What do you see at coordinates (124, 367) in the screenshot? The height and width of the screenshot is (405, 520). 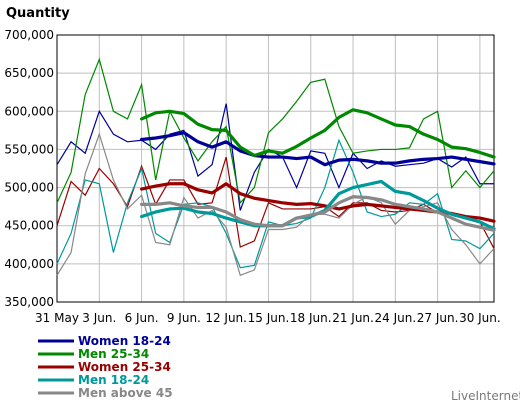 I see `legend-label-women-25-34: Women 25-34` at bounding box center [124, 367].